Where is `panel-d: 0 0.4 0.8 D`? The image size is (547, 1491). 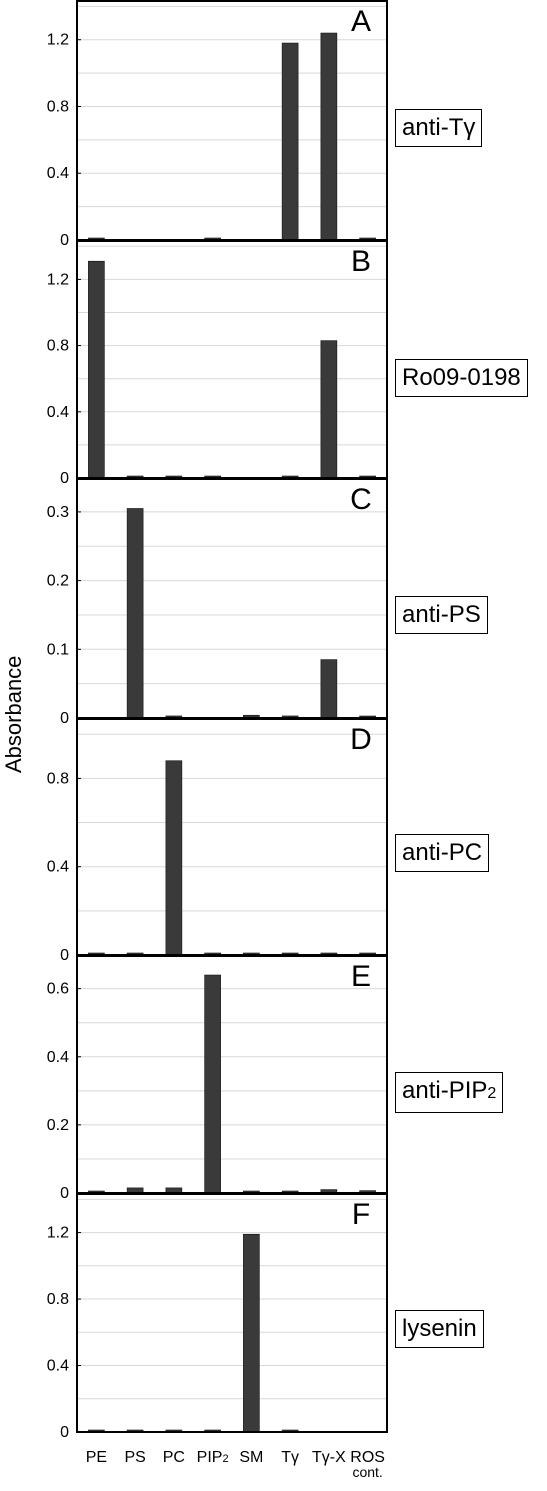
panel-d: 0 0.4 0.8 D is located at coordinates (217, 841).